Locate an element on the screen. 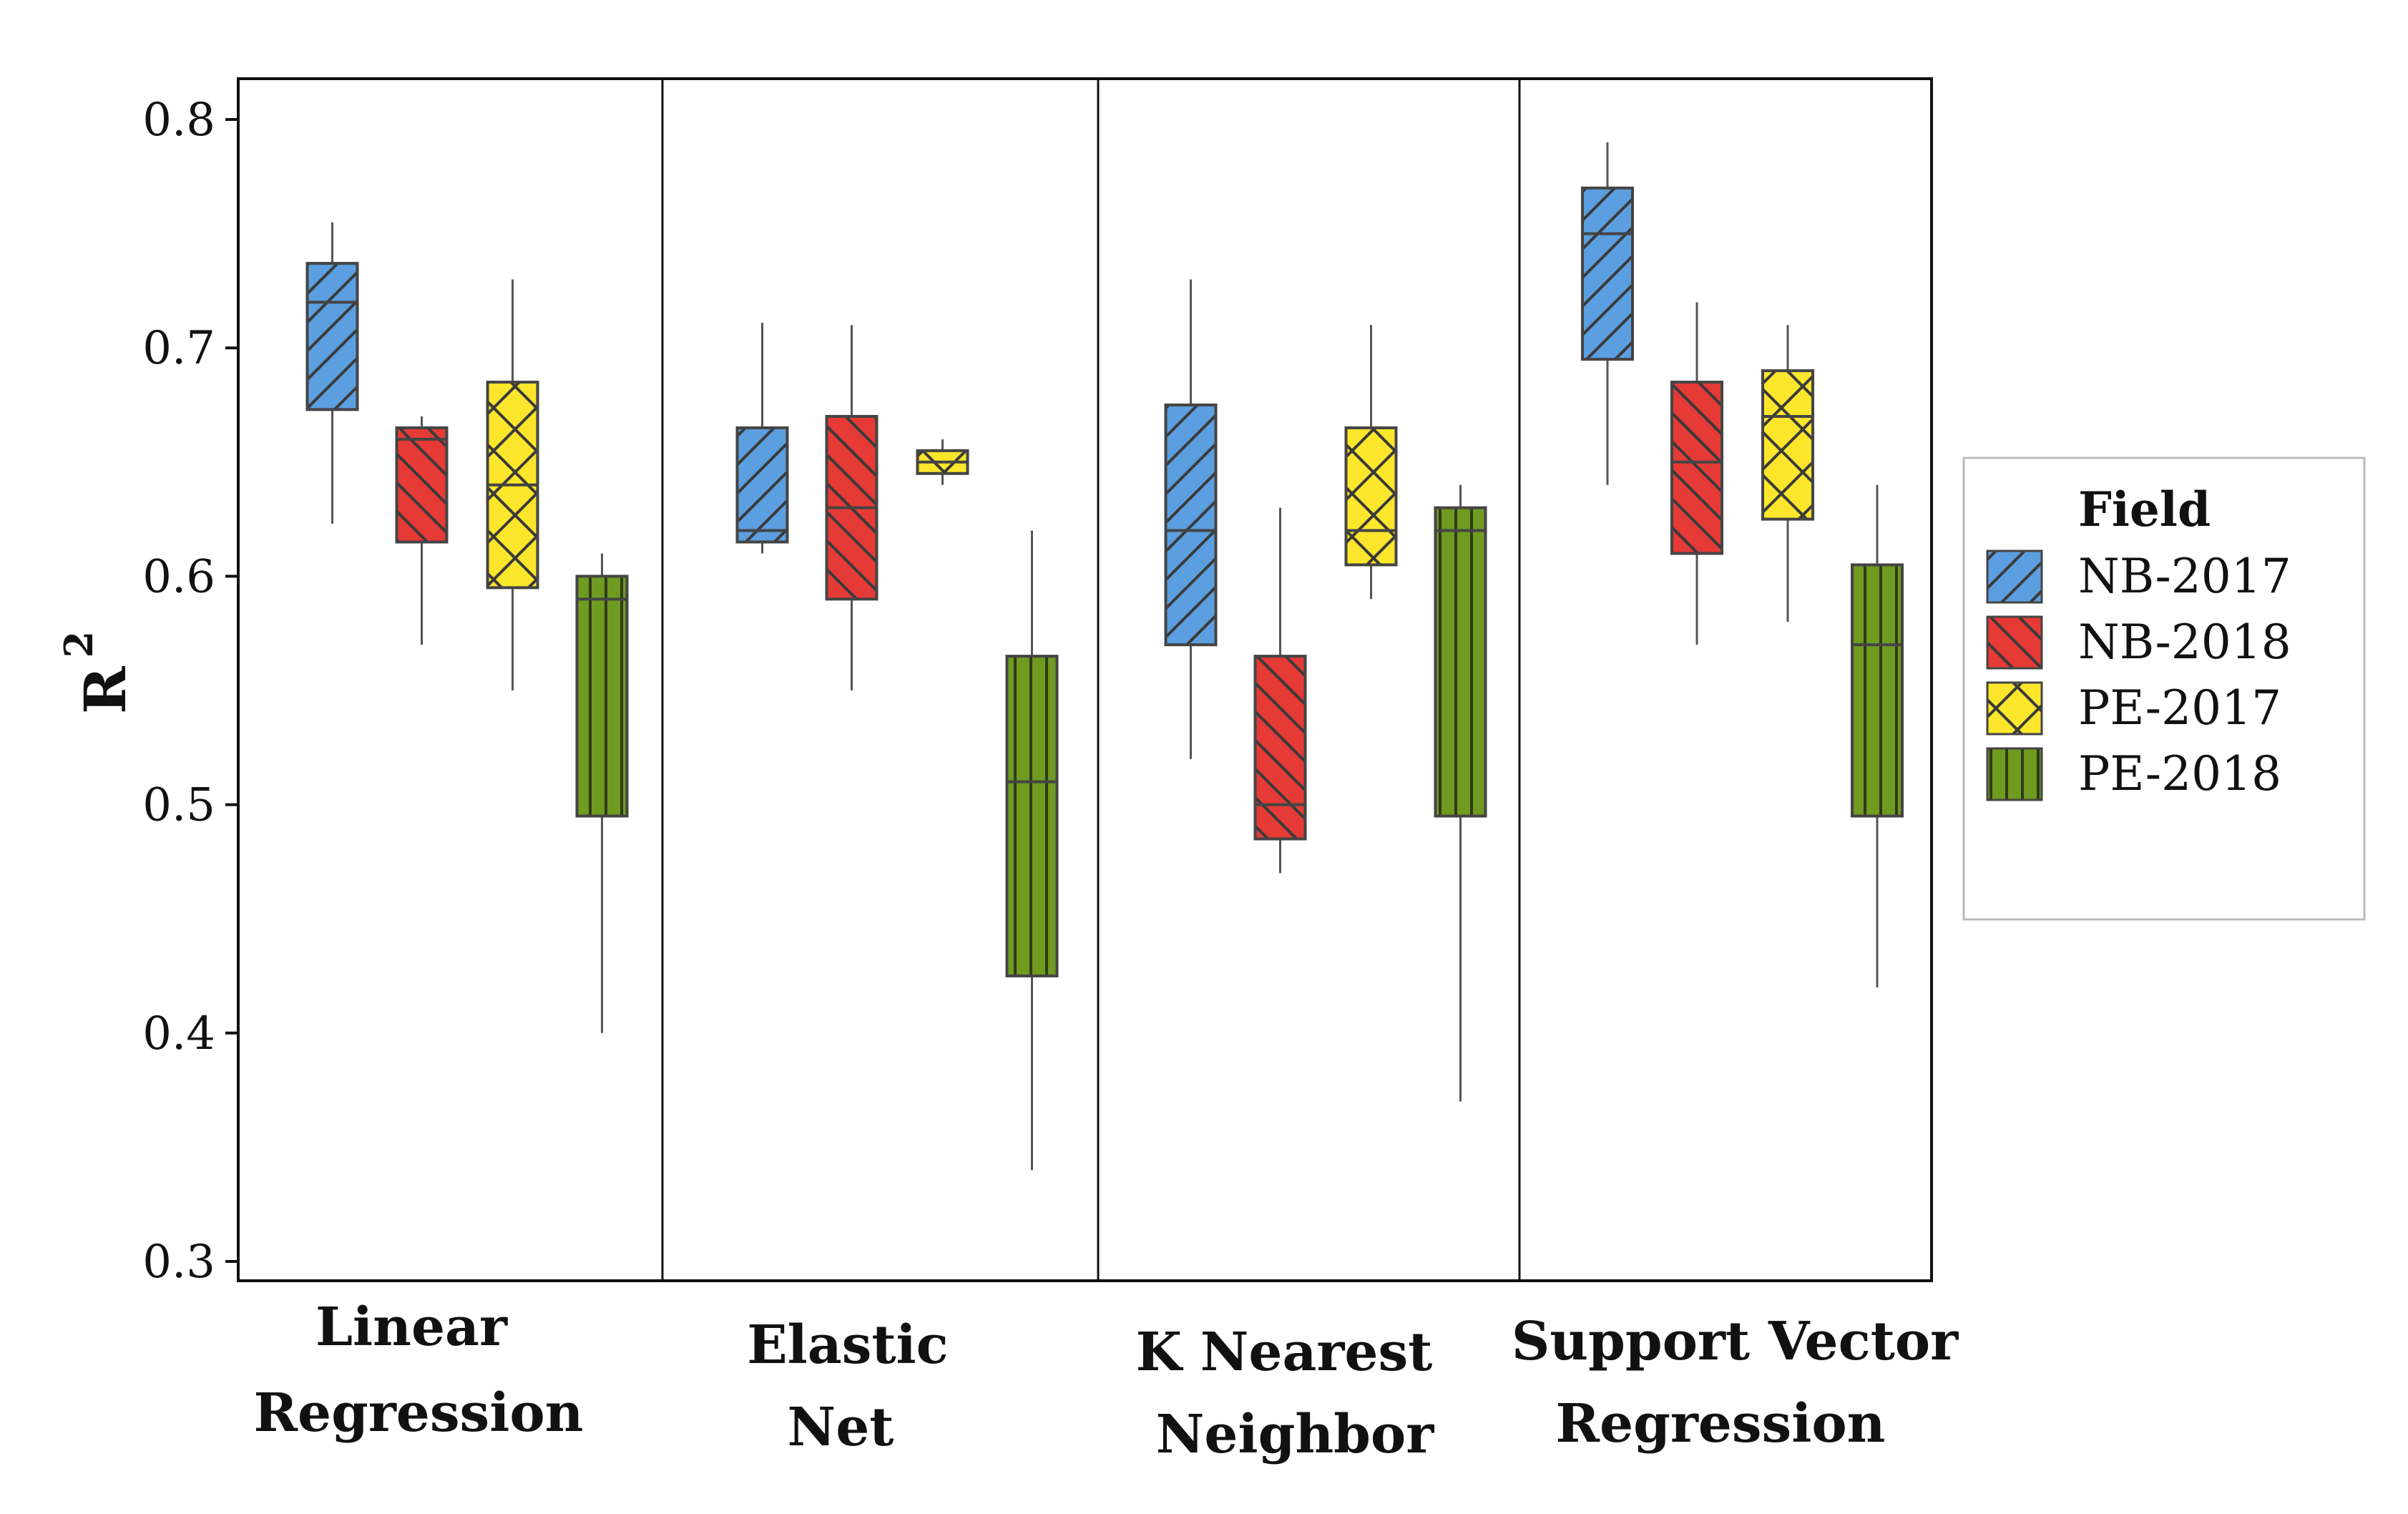 The image size is (2408, 1514). y-tick-label-3: 0.6 is located at coordinates (178, 576).